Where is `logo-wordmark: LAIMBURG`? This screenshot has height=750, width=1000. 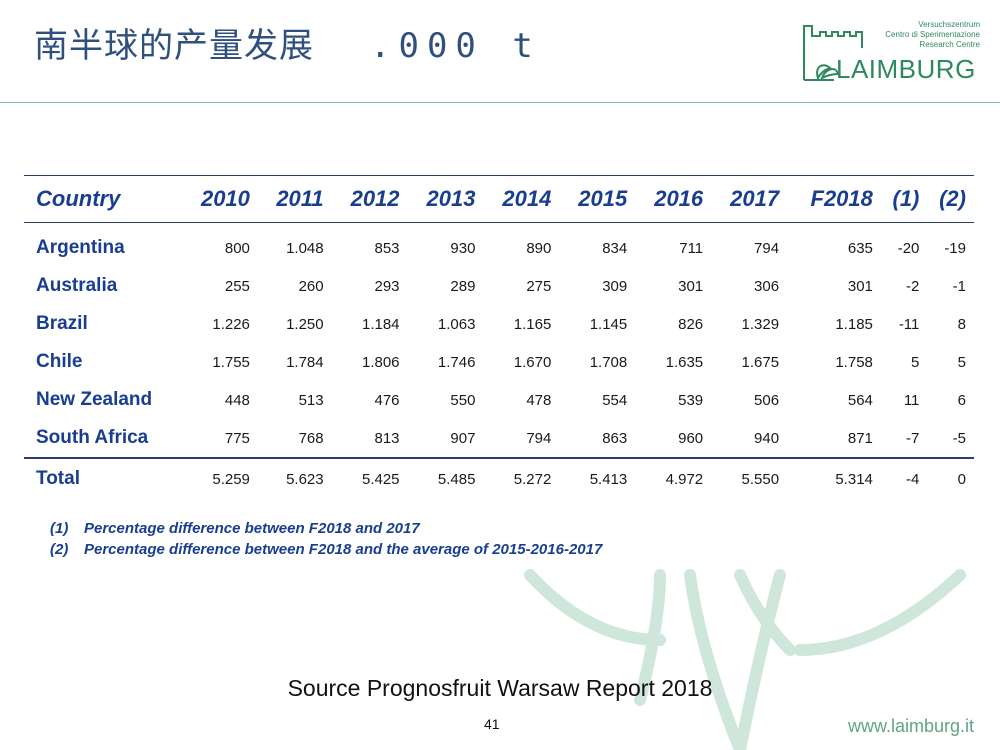
logo-wordmark: LAIMBURG is located at coordinates (906, 69).